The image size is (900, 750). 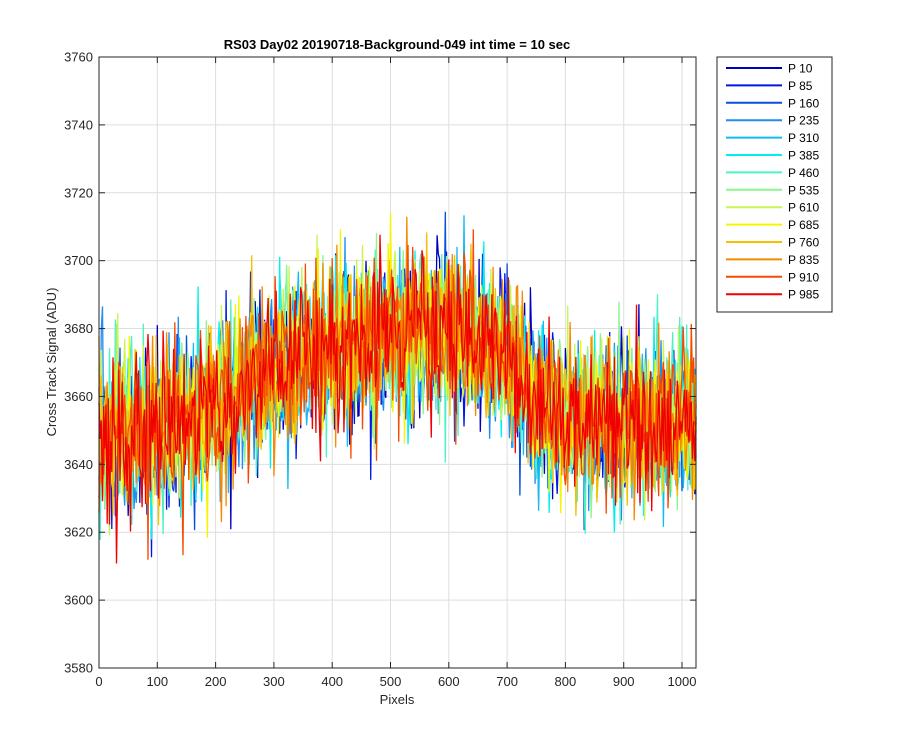 I want to click on x-tick-label: 400, so click(x=332, y=681).